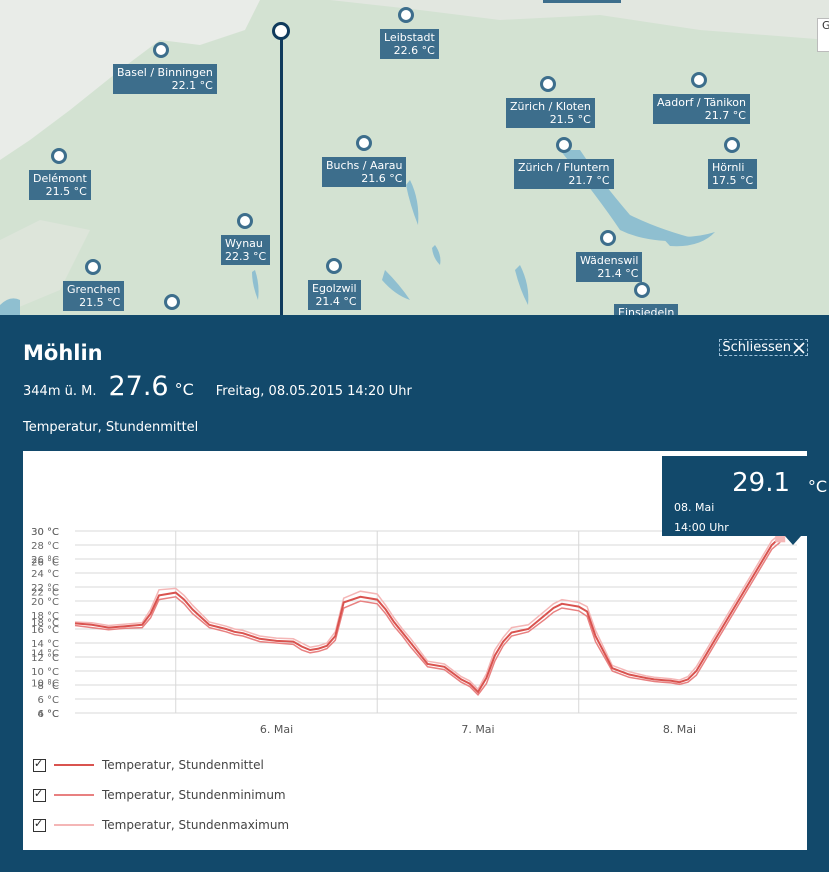 The width and height of the screenshot is (829, 872). I want to click on tooltip-time: 14:00 Uhr, so click(701, 527).